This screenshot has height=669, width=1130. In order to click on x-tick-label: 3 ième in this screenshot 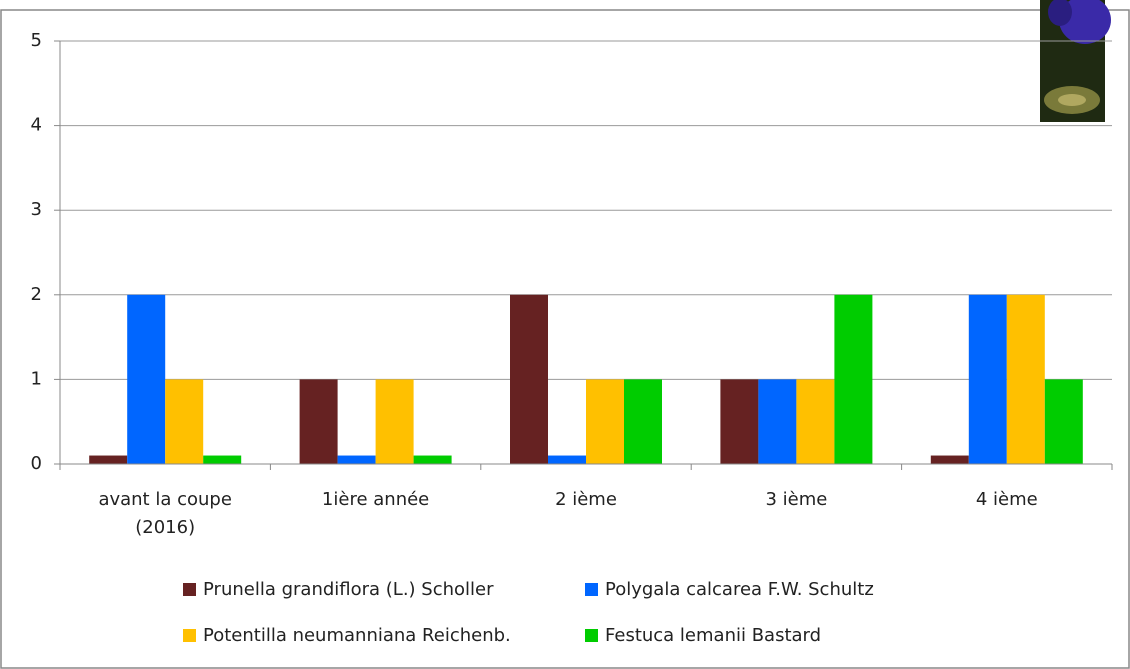, I will do `click(796, 499)`.